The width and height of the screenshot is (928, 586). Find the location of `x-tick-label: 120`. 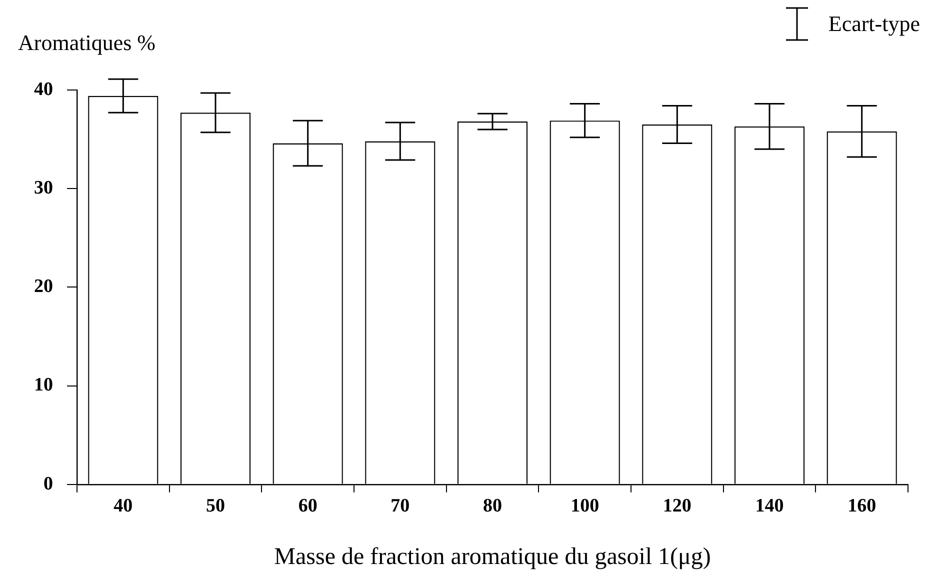

x-tick-label: 120 is located at coordinates (677, 506).